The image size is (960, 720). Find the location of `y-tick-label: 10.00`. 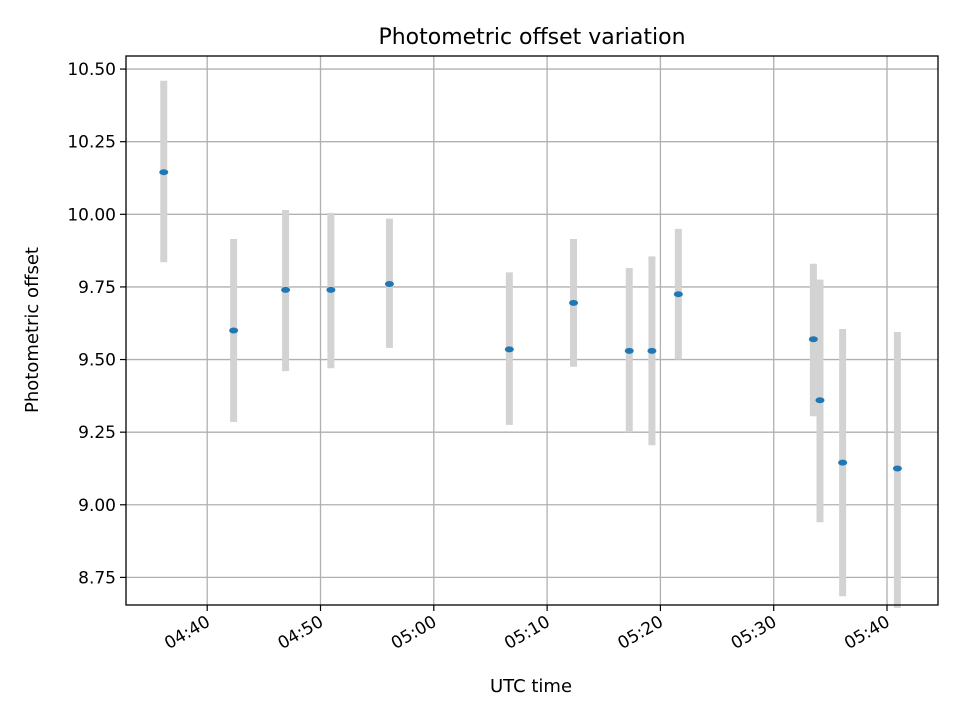

y-tick-label: 10.00 is located at coordinates (91, 215).